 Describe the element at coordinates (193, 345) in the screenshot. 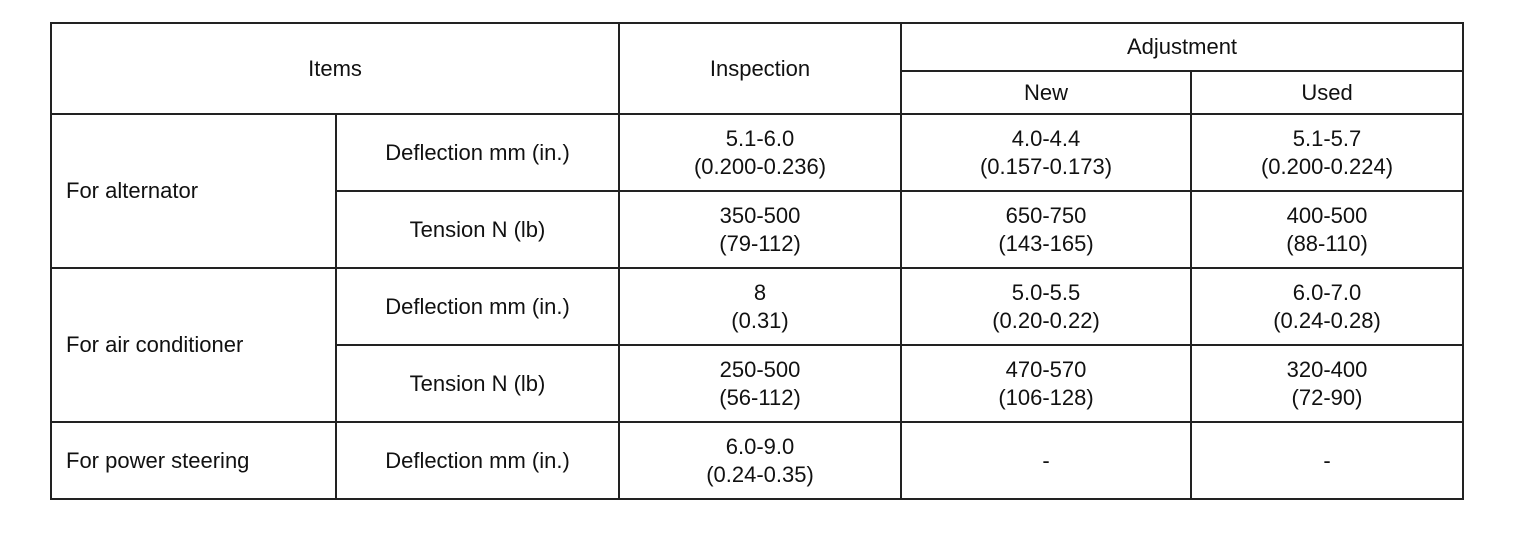

I see `group-label: For air conditioner` at that location.